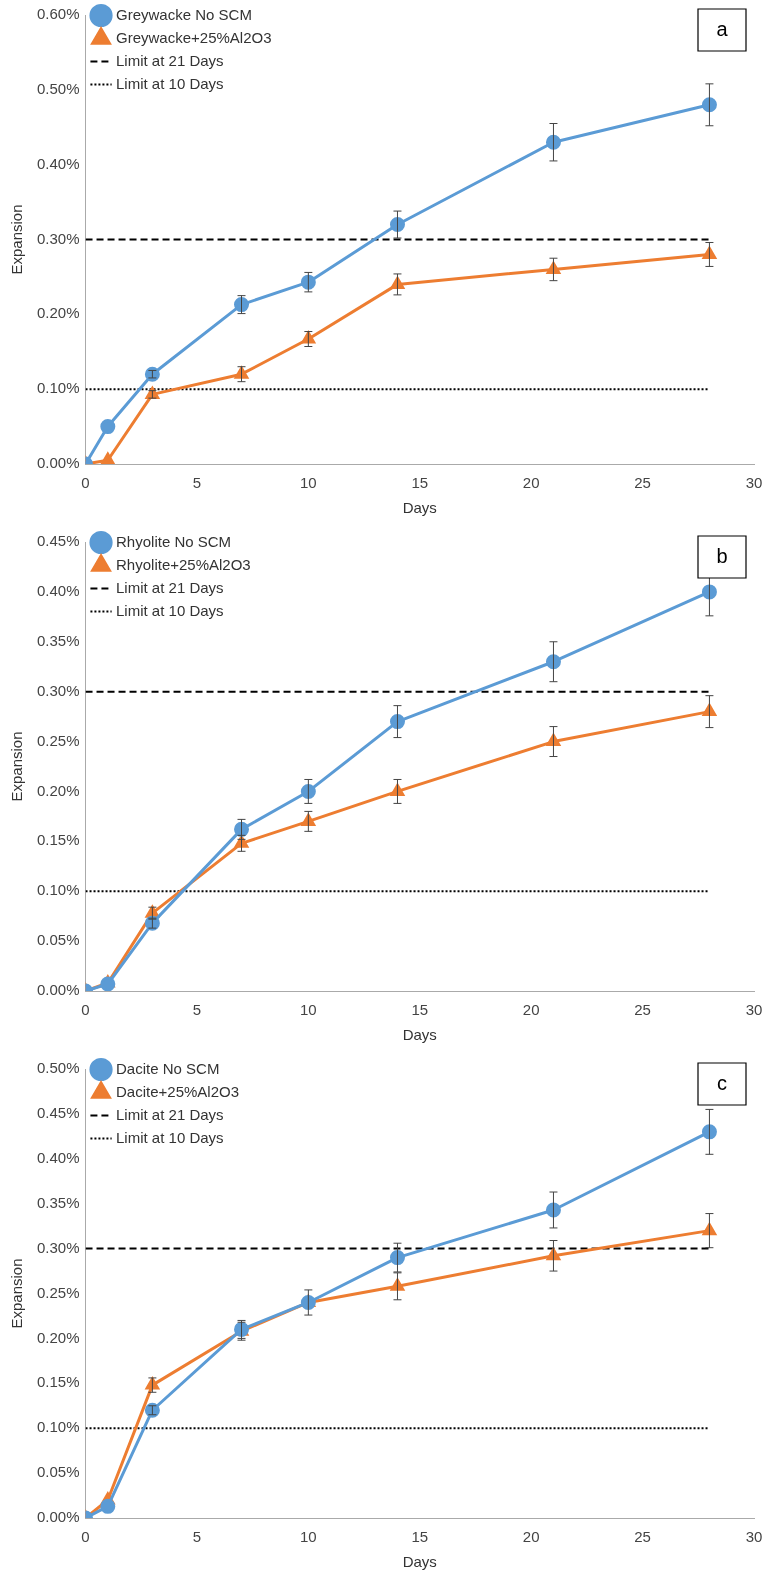  I want to click on legend-label: Dacite+25%Al2O3, so click(178, 1091).